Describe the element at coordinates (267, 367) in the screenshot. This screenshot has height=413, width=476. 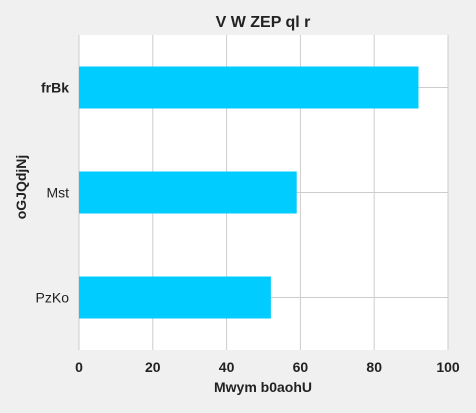
I see `x-axis-ticks: 0 20 40 60 80 100` at that location.